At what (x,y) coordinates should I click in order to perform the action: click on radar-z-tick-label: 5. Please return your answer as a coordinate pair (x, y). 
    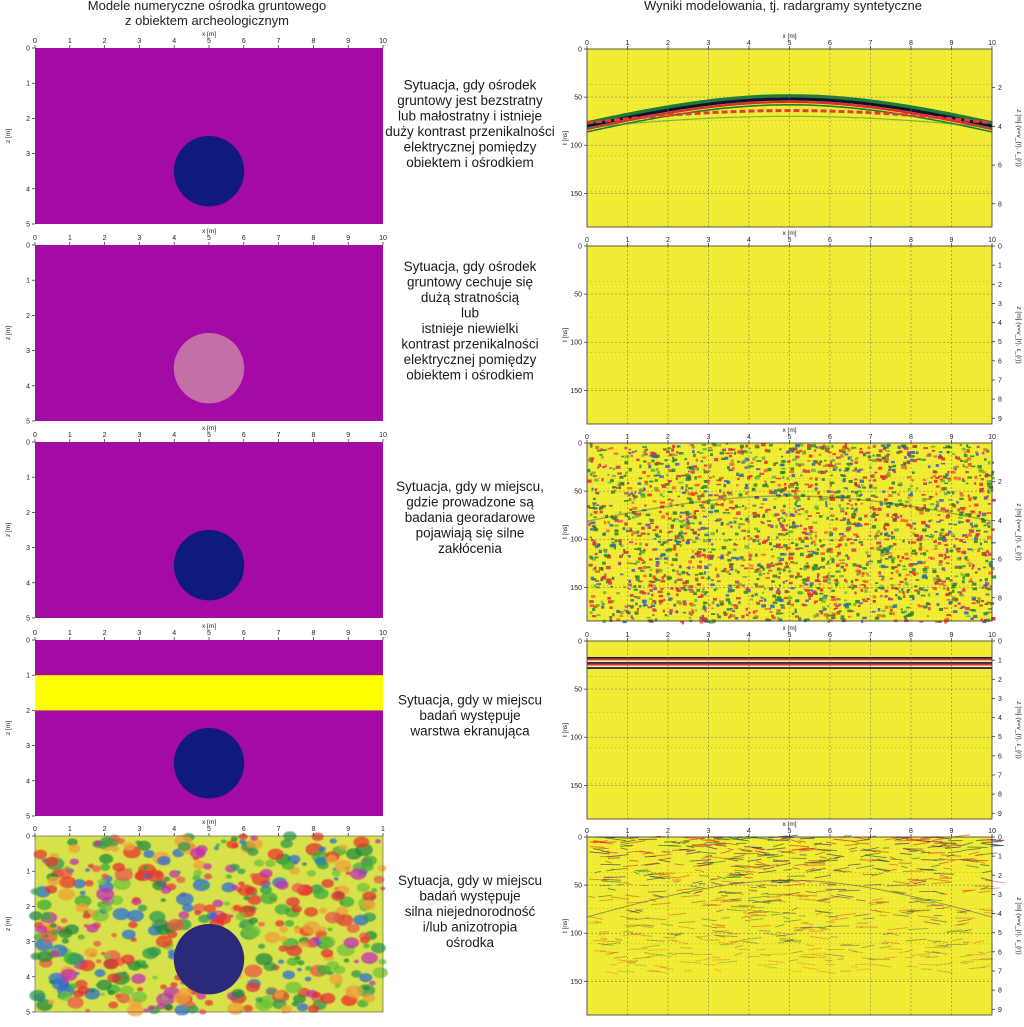
    Looking at the image, I should click on (1000, 342).